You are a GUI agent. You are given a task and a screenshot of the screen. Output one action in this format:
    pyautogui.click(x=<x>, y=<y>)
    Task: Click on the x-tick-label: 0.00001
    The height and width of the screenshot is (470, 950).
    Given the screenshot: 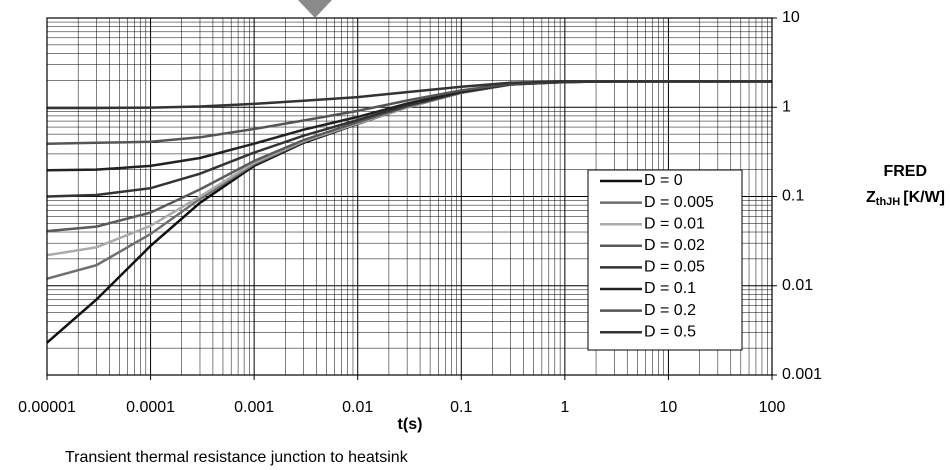 What is the action you would take?
    pyautogui.click(x=47, y=407)
    